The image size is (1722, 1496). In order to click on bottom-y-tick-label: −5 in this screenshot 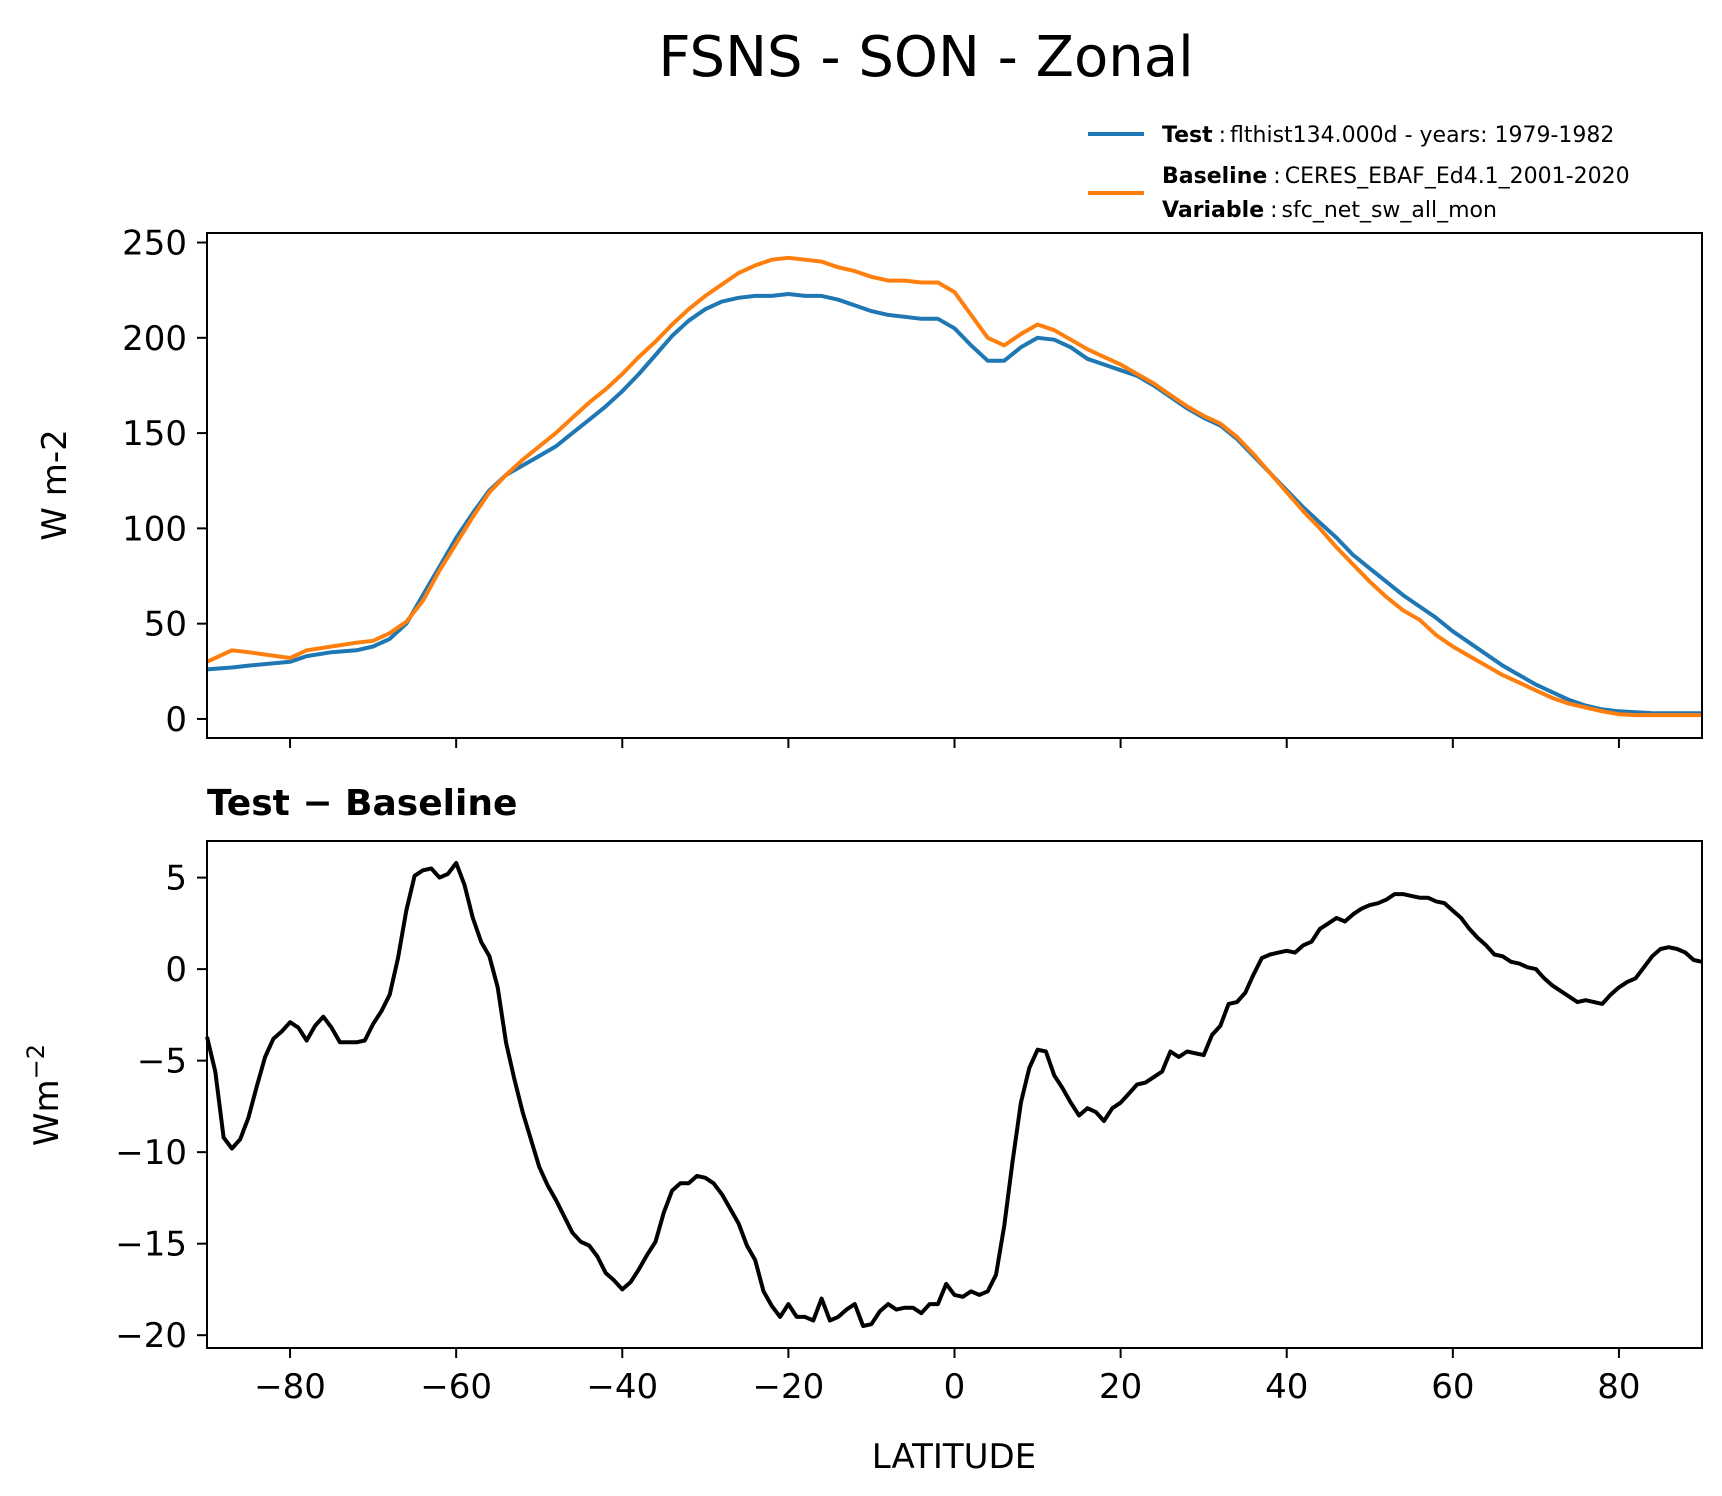, I will do `click(162, 1062)`.